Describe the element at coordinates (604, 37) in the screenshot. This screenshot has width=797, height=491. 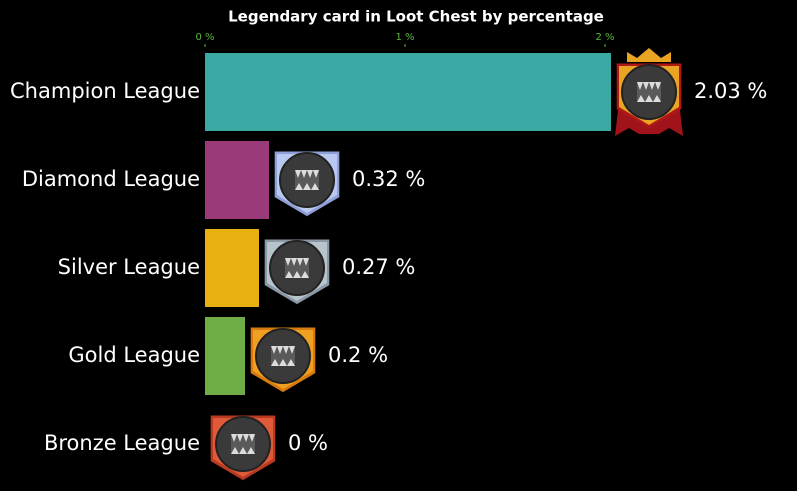
I see `x-tick-label: 2 %` at that location.